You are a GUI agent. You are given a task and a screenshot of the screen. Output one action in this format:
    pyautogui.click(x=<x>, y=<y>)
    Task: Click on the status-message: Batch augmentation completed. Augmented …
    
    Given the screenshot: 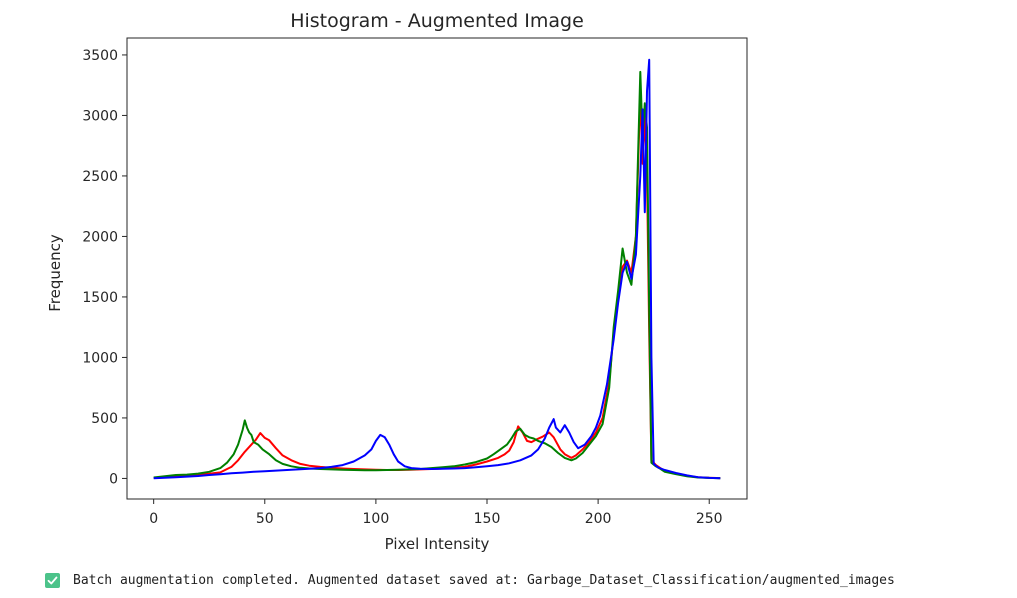 What is the action you would take?
    pyautogui.click(x=470, y=580)
    